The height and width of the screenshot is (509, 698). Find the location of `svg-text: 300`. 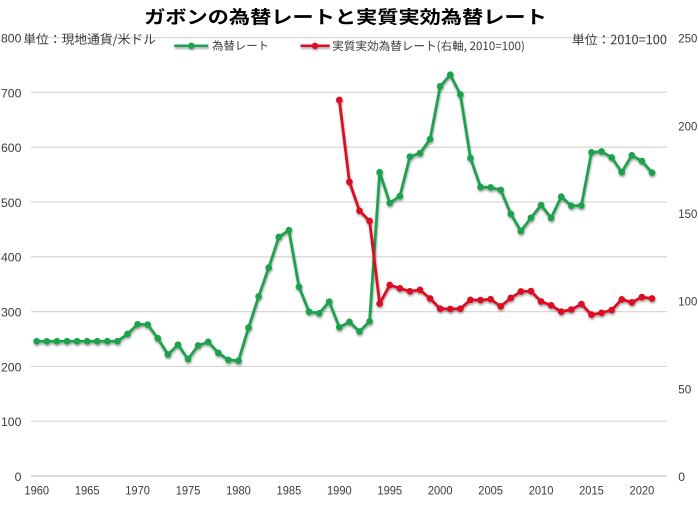

svg-text: 300 is located at coordinates (11, 313).